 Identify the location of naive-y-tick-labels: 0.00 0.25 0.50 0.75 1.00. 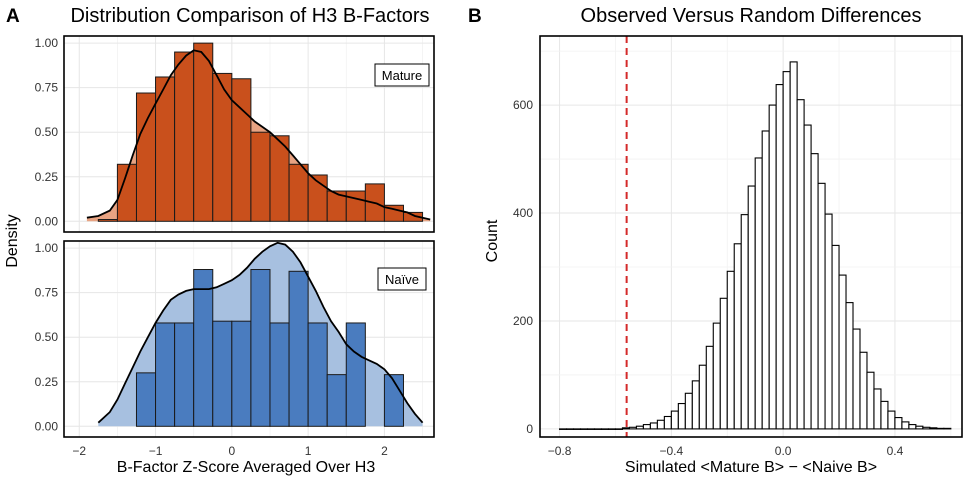
(47, 337).